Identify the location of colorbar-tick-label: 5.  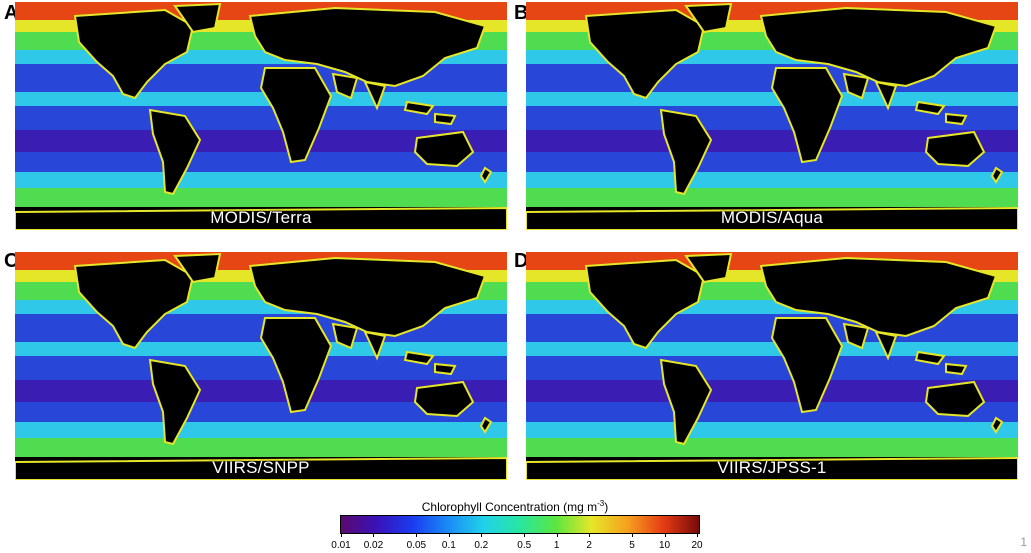
(632, 545).